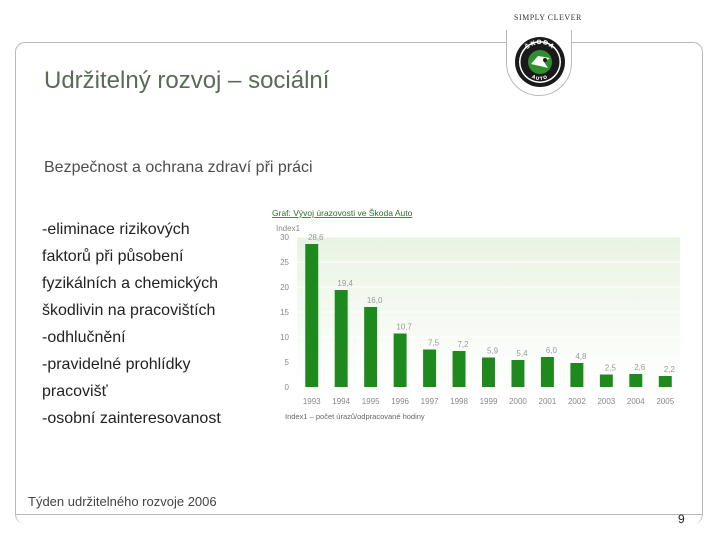  What do you see at coordinates (178, 167) in the screenshot?
I see `section-subtitle: Bezpečnost a ochrana zdraví při práci` at bounding box center [178, 167].